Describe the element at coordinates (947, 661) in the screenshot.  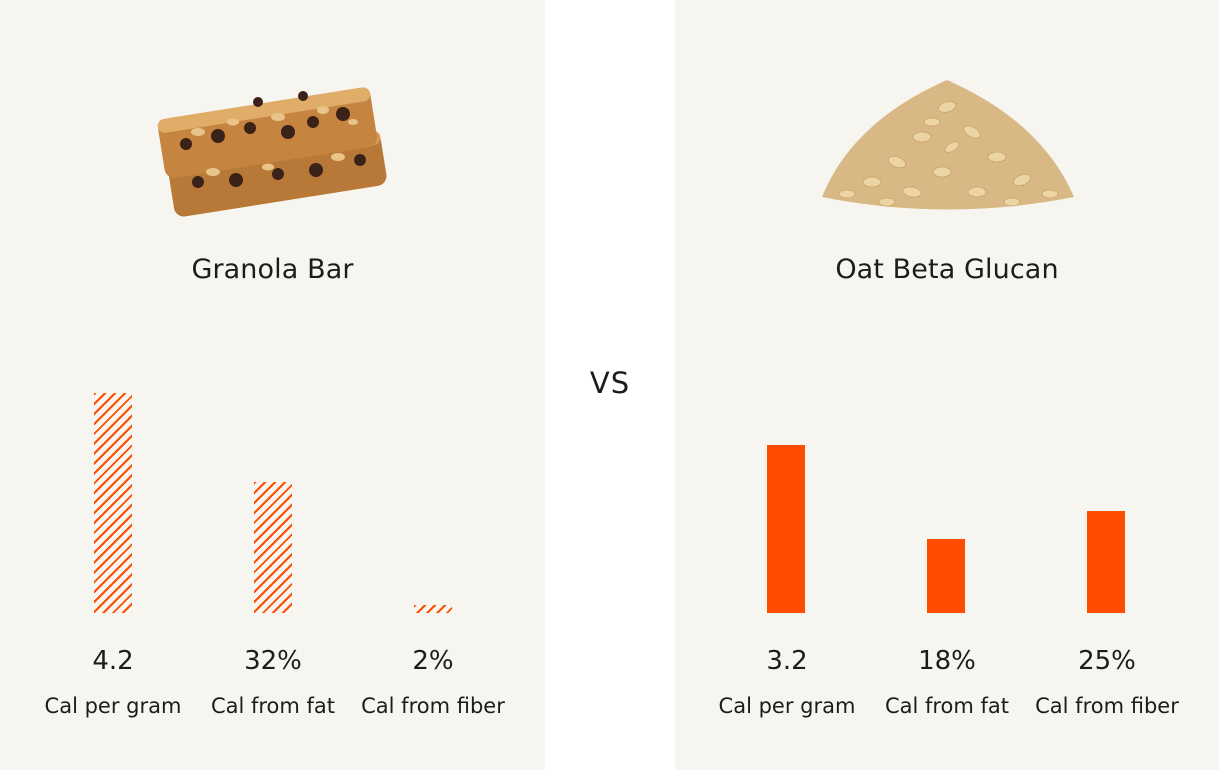
I see `data-label: 18%` at that location.